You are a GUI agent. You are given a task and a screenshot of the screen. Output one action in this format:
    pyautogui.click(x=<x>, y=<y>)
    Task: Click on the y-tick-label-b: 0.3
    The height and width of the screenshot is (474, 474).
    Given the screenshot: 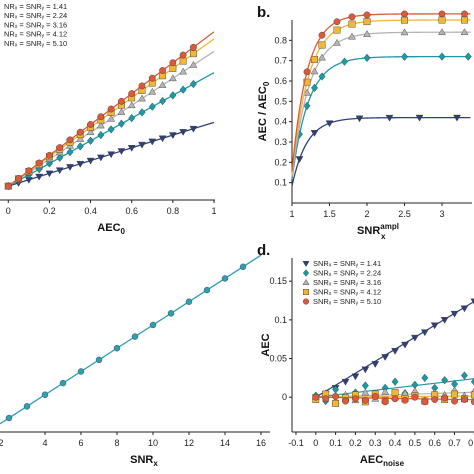 What is the action you would take?
    pyautogui.click(x=280, y=142)
    